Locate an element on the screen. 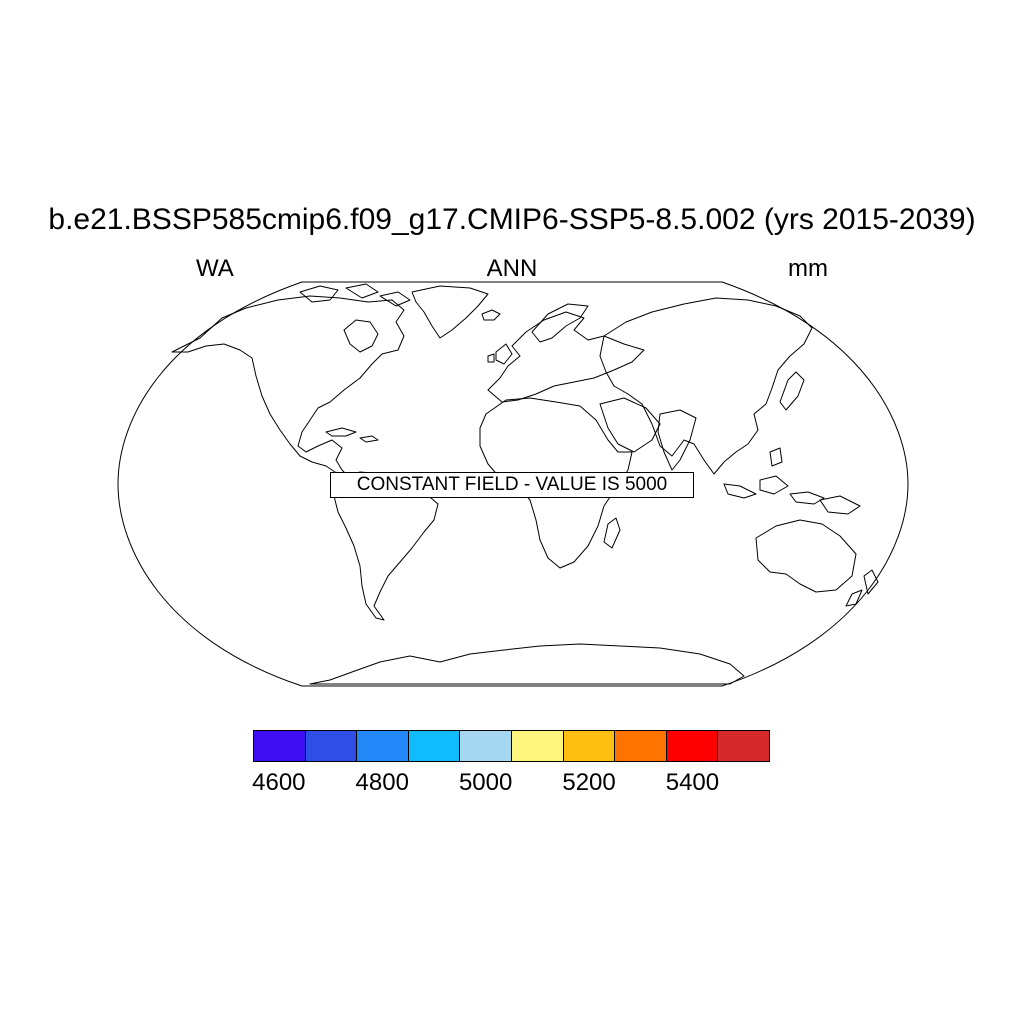 The width and height of the screenshot is (1024, 1024). landmass-japan is located at coordinates (792, 391).